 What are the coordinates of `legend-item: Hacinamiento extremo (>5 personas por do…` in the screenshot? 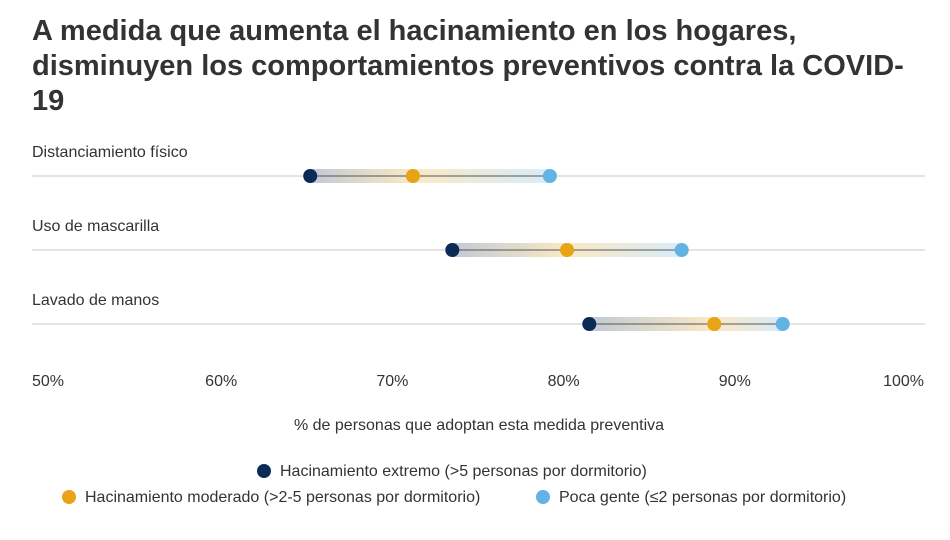 It's located at (452, 471).